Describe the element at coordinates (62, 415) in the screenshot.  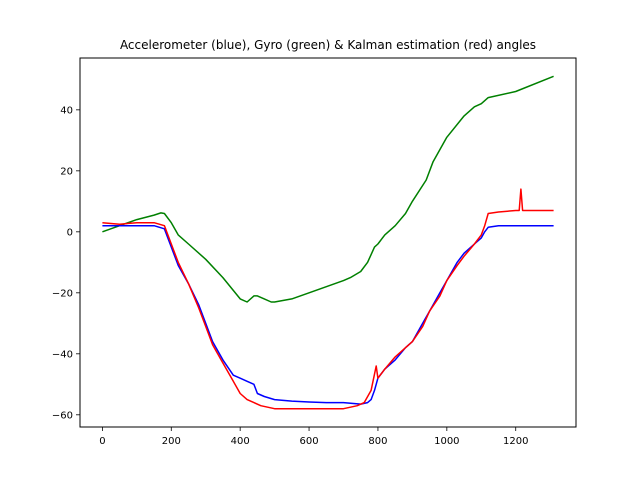
I see `y-tick-label: −60` at that location.